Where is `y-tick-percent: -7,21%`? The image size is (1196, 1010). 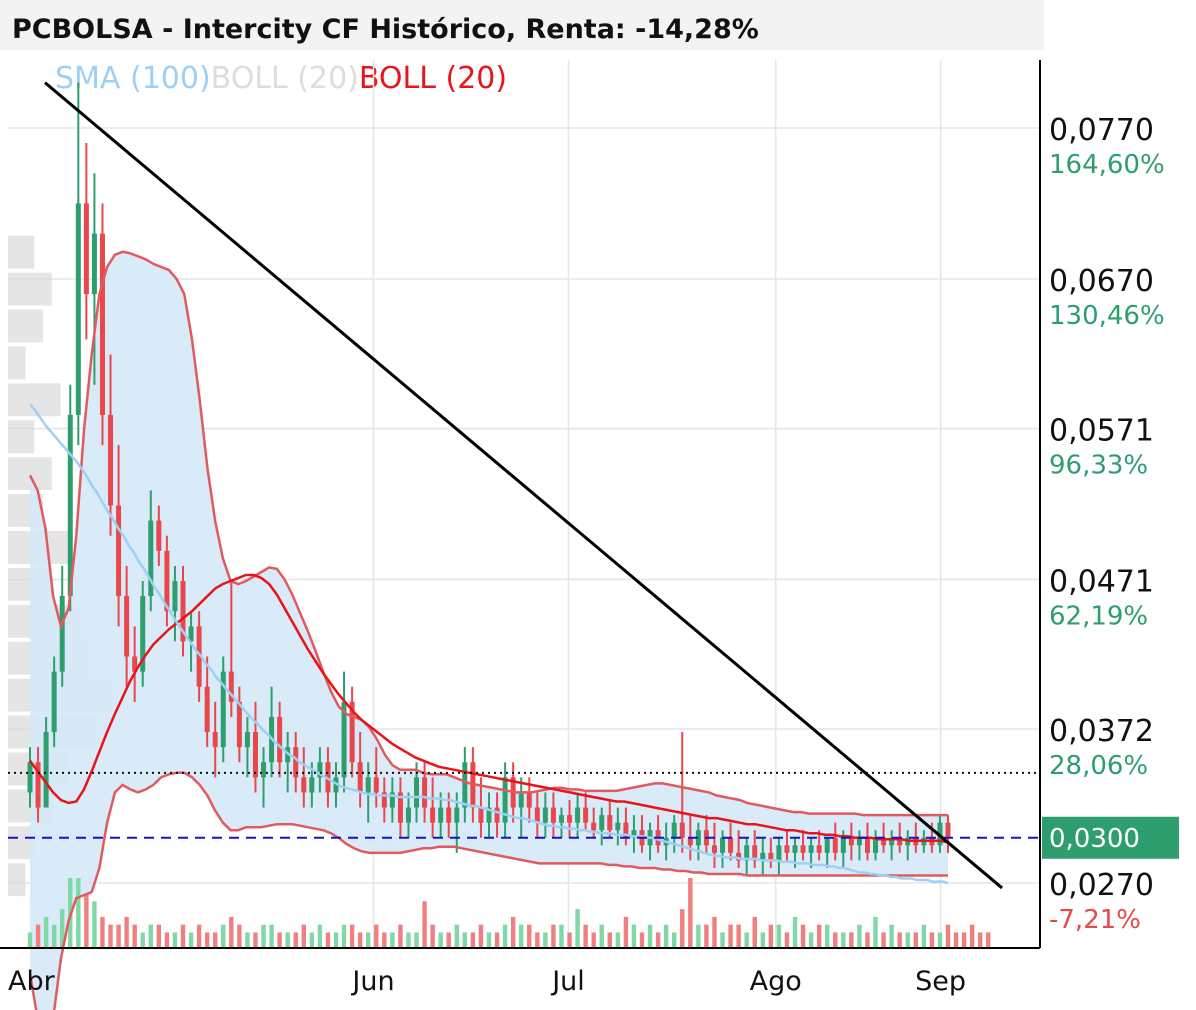
y-tick-percent: -7,21% is located at coordinates (1095, 920).